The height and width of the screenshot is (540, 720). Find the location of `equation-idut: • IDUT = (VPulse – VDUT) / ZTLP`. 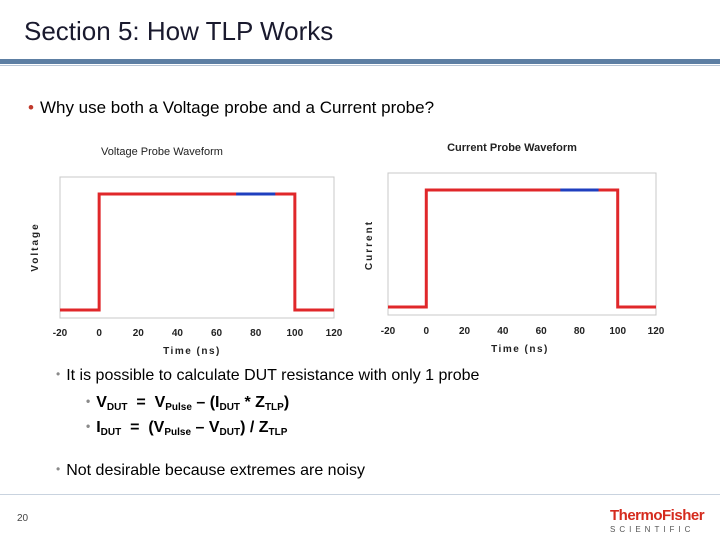

equation-idut: • IDUT = (VPulse – VDUT) / ZTLP is located at coordinates (187, 428).